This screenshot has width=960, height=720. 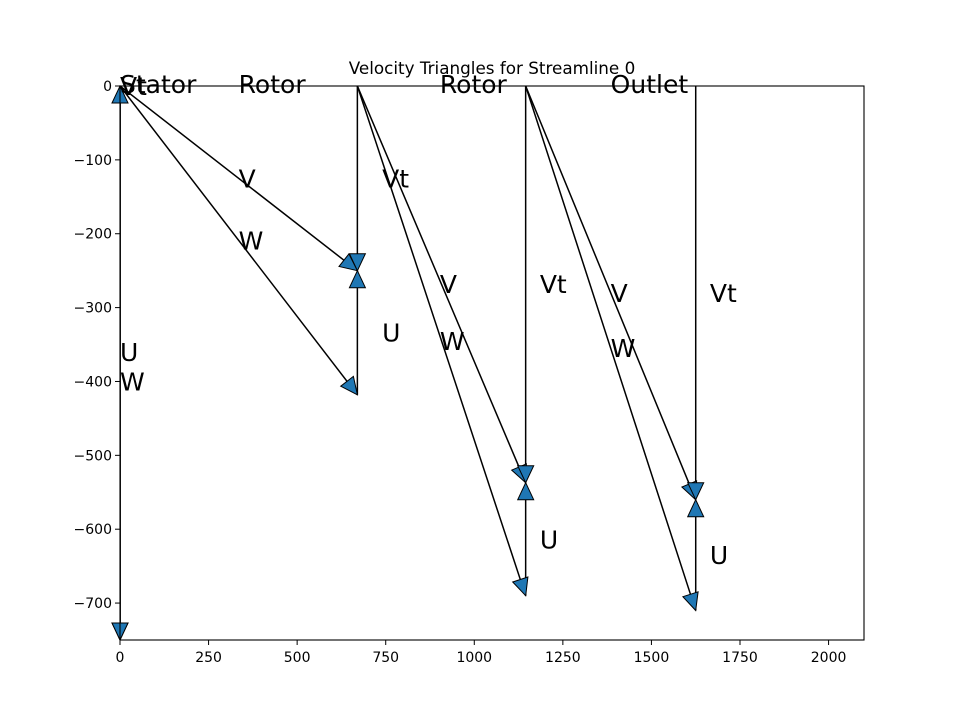 What do you see at coordinates (474, 658) in the screenshot?
I see `x-tick-label: 1000` at bounding box center [474, 658].